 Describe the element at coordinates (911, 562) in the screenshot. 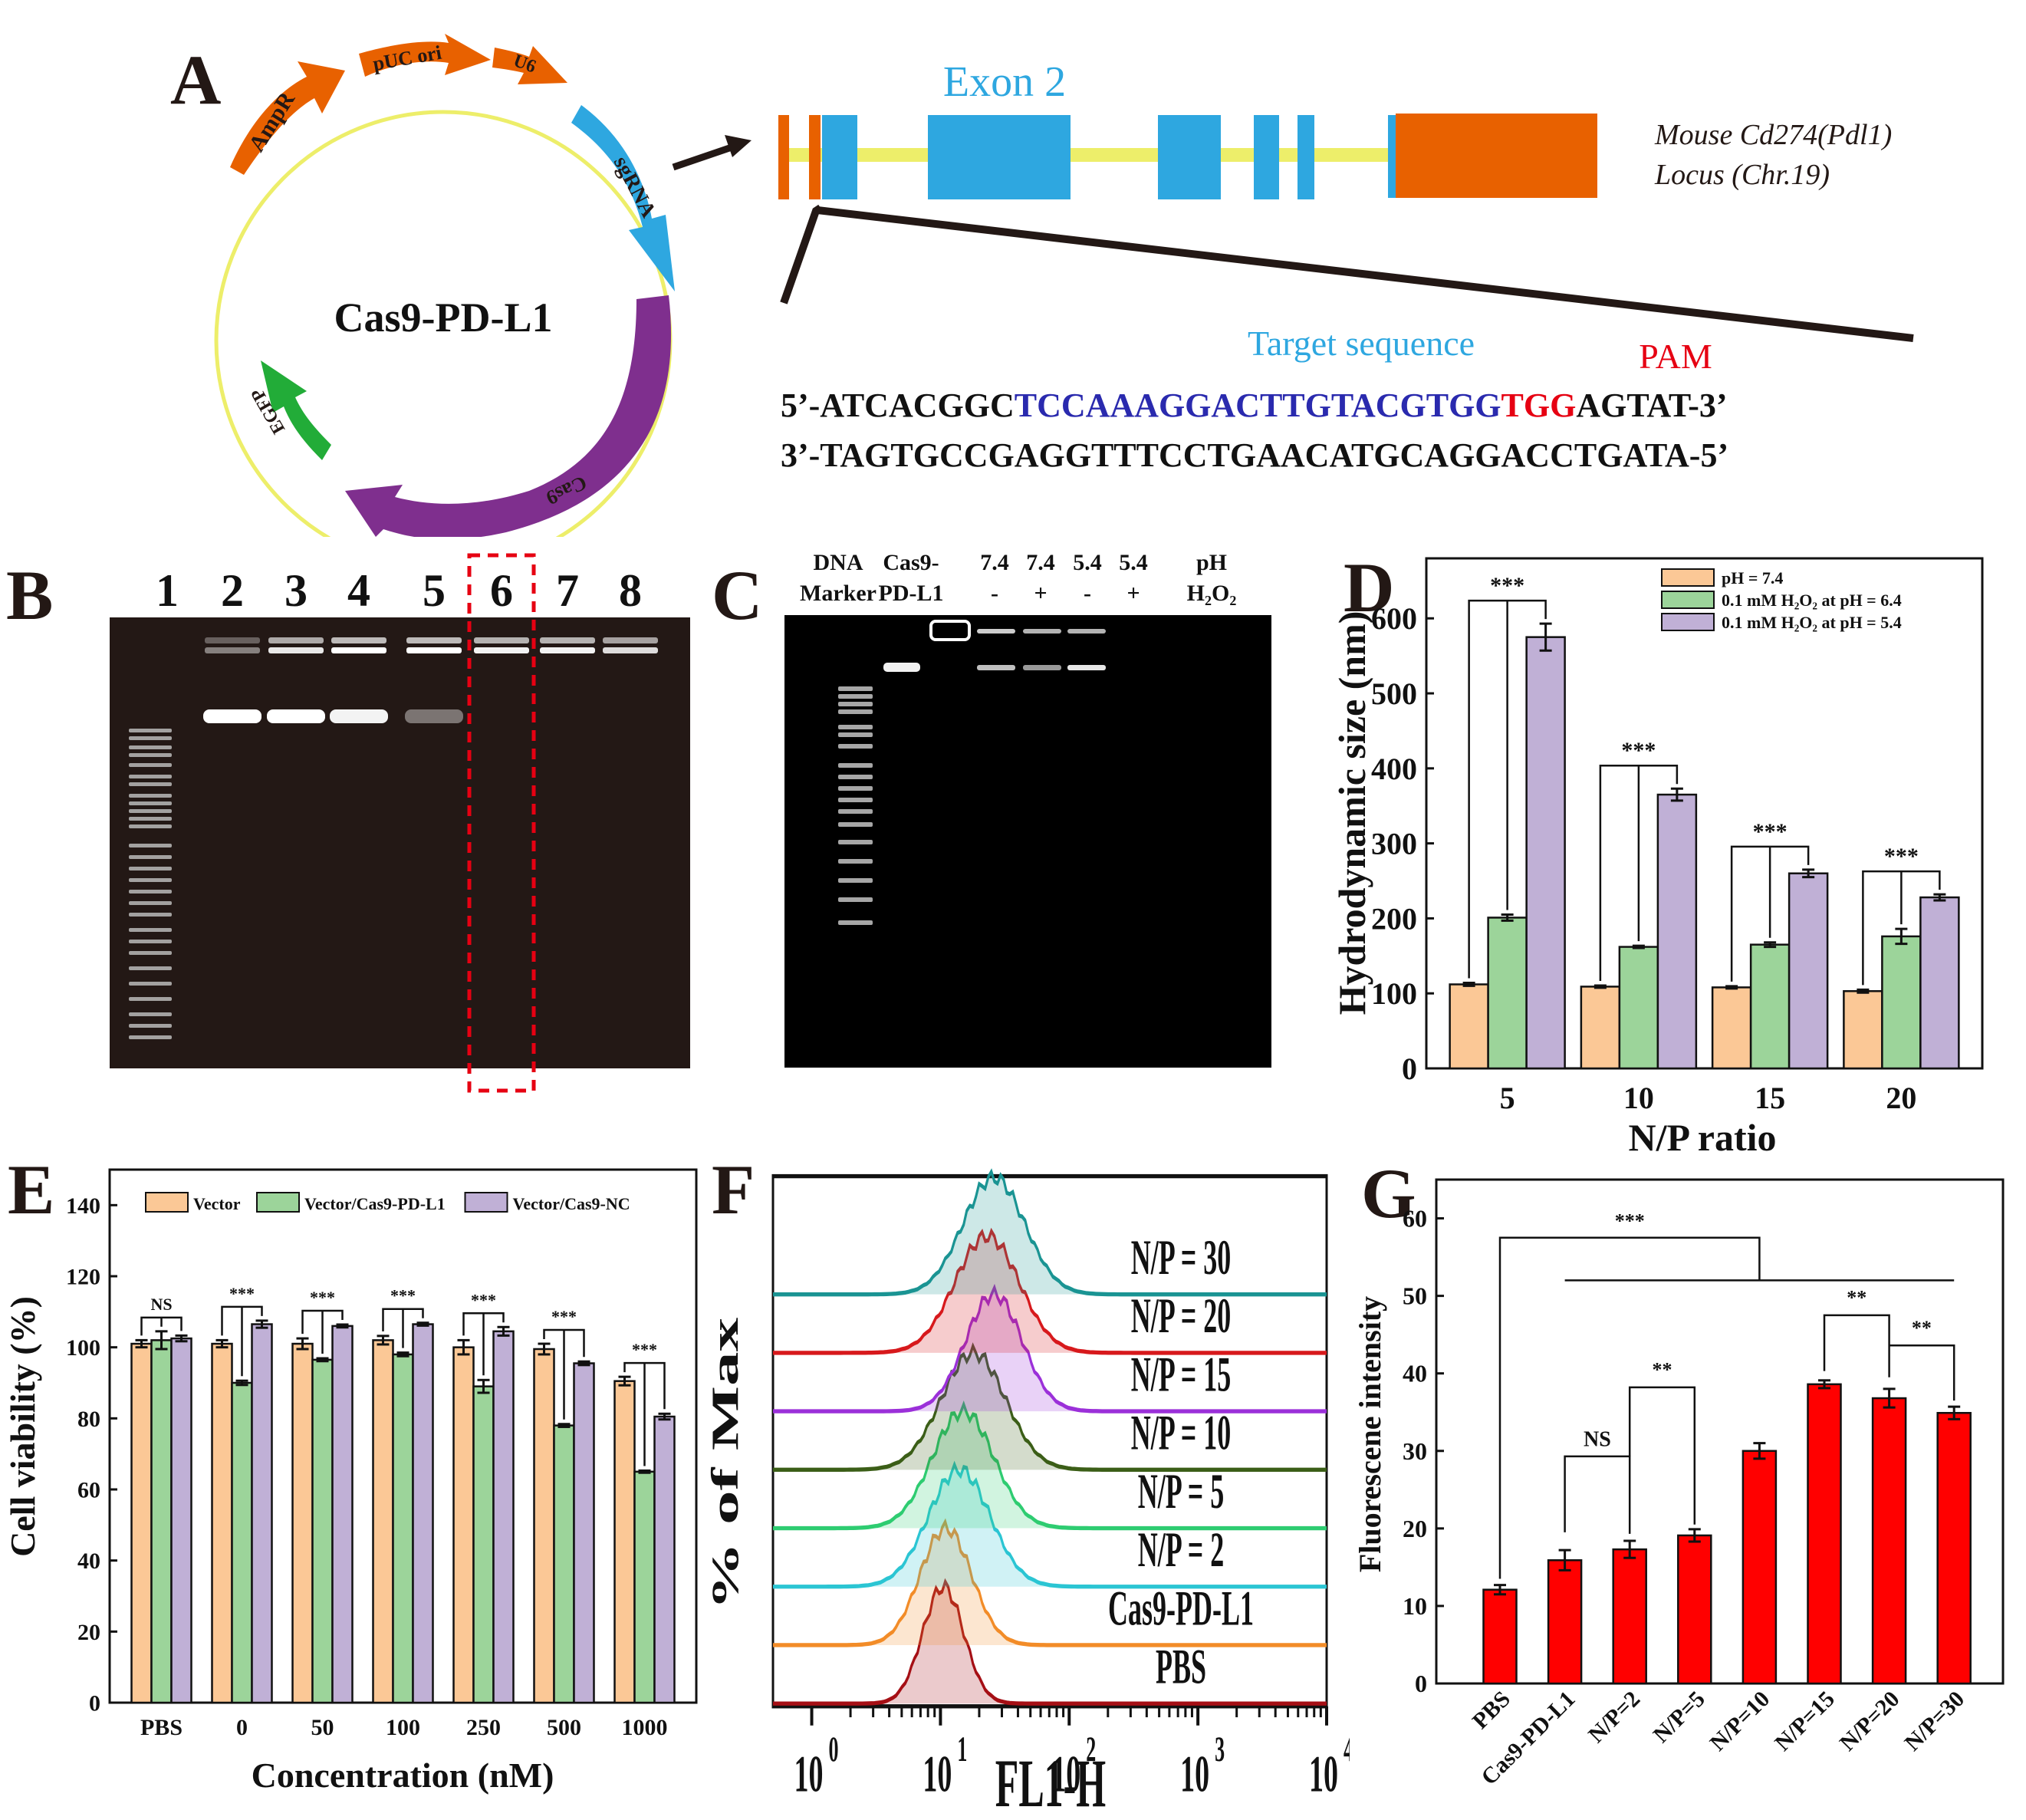

I see `lane-header-top: Cas9-` at that location.